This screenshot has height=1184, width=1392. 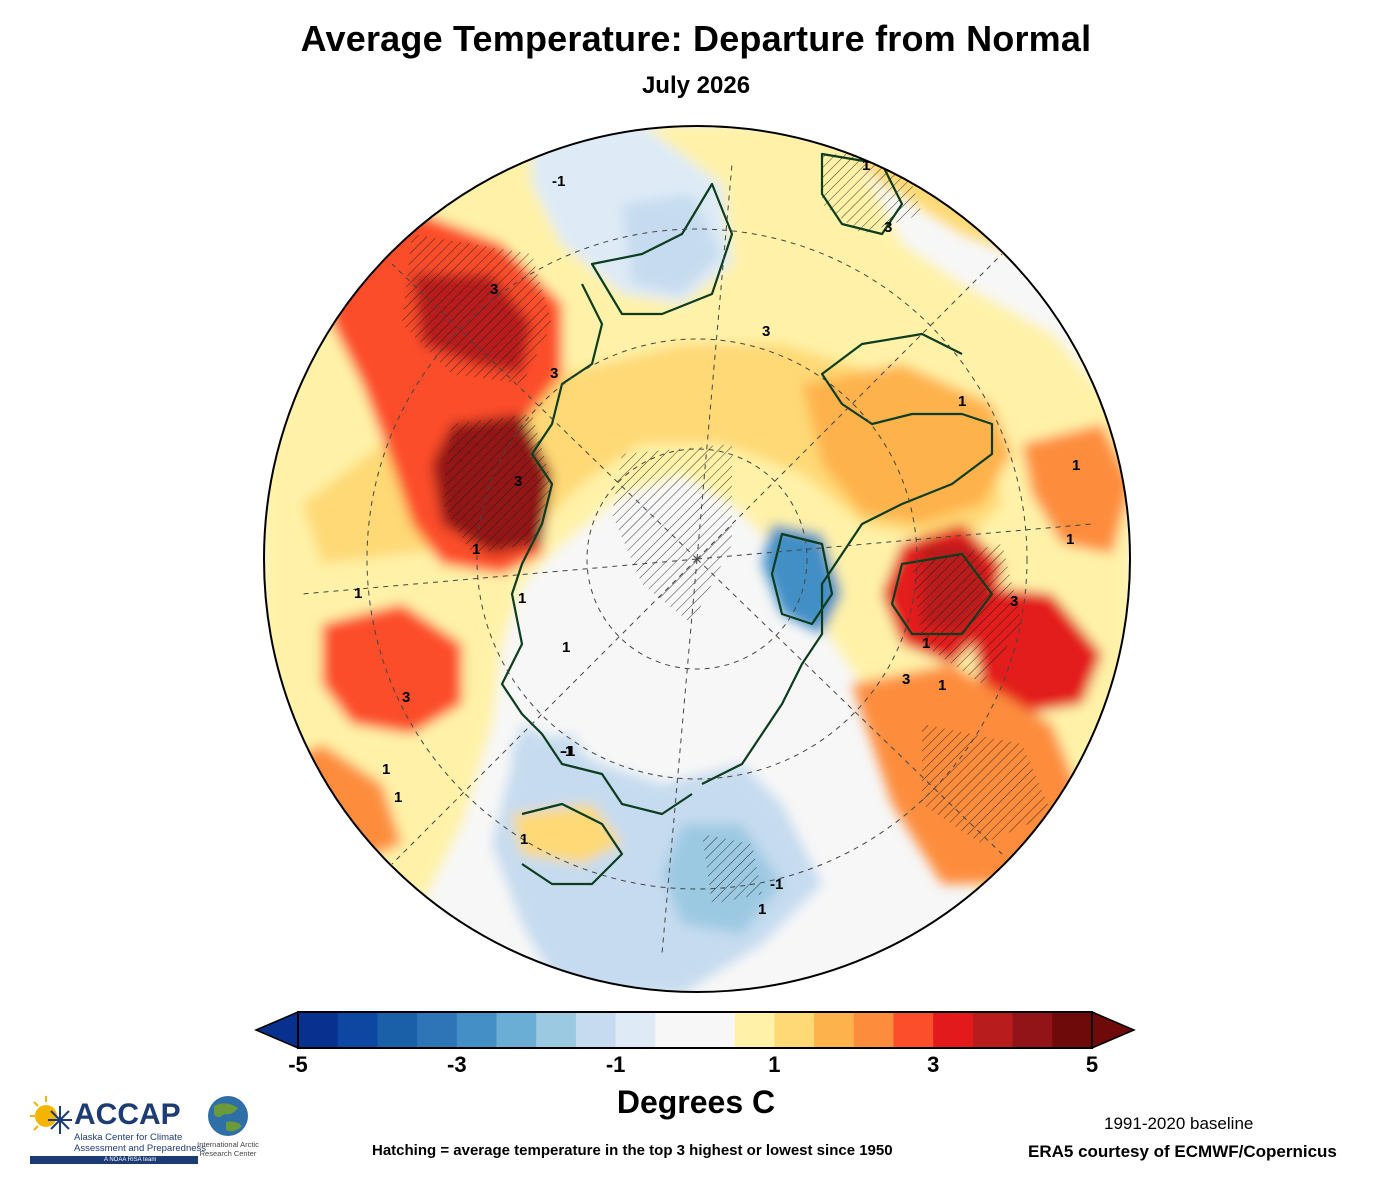 What do you see at coordinates (696, 85) in the screenshot?
I see `map-subtitle: July 2026` at bounding box center [696, 85].